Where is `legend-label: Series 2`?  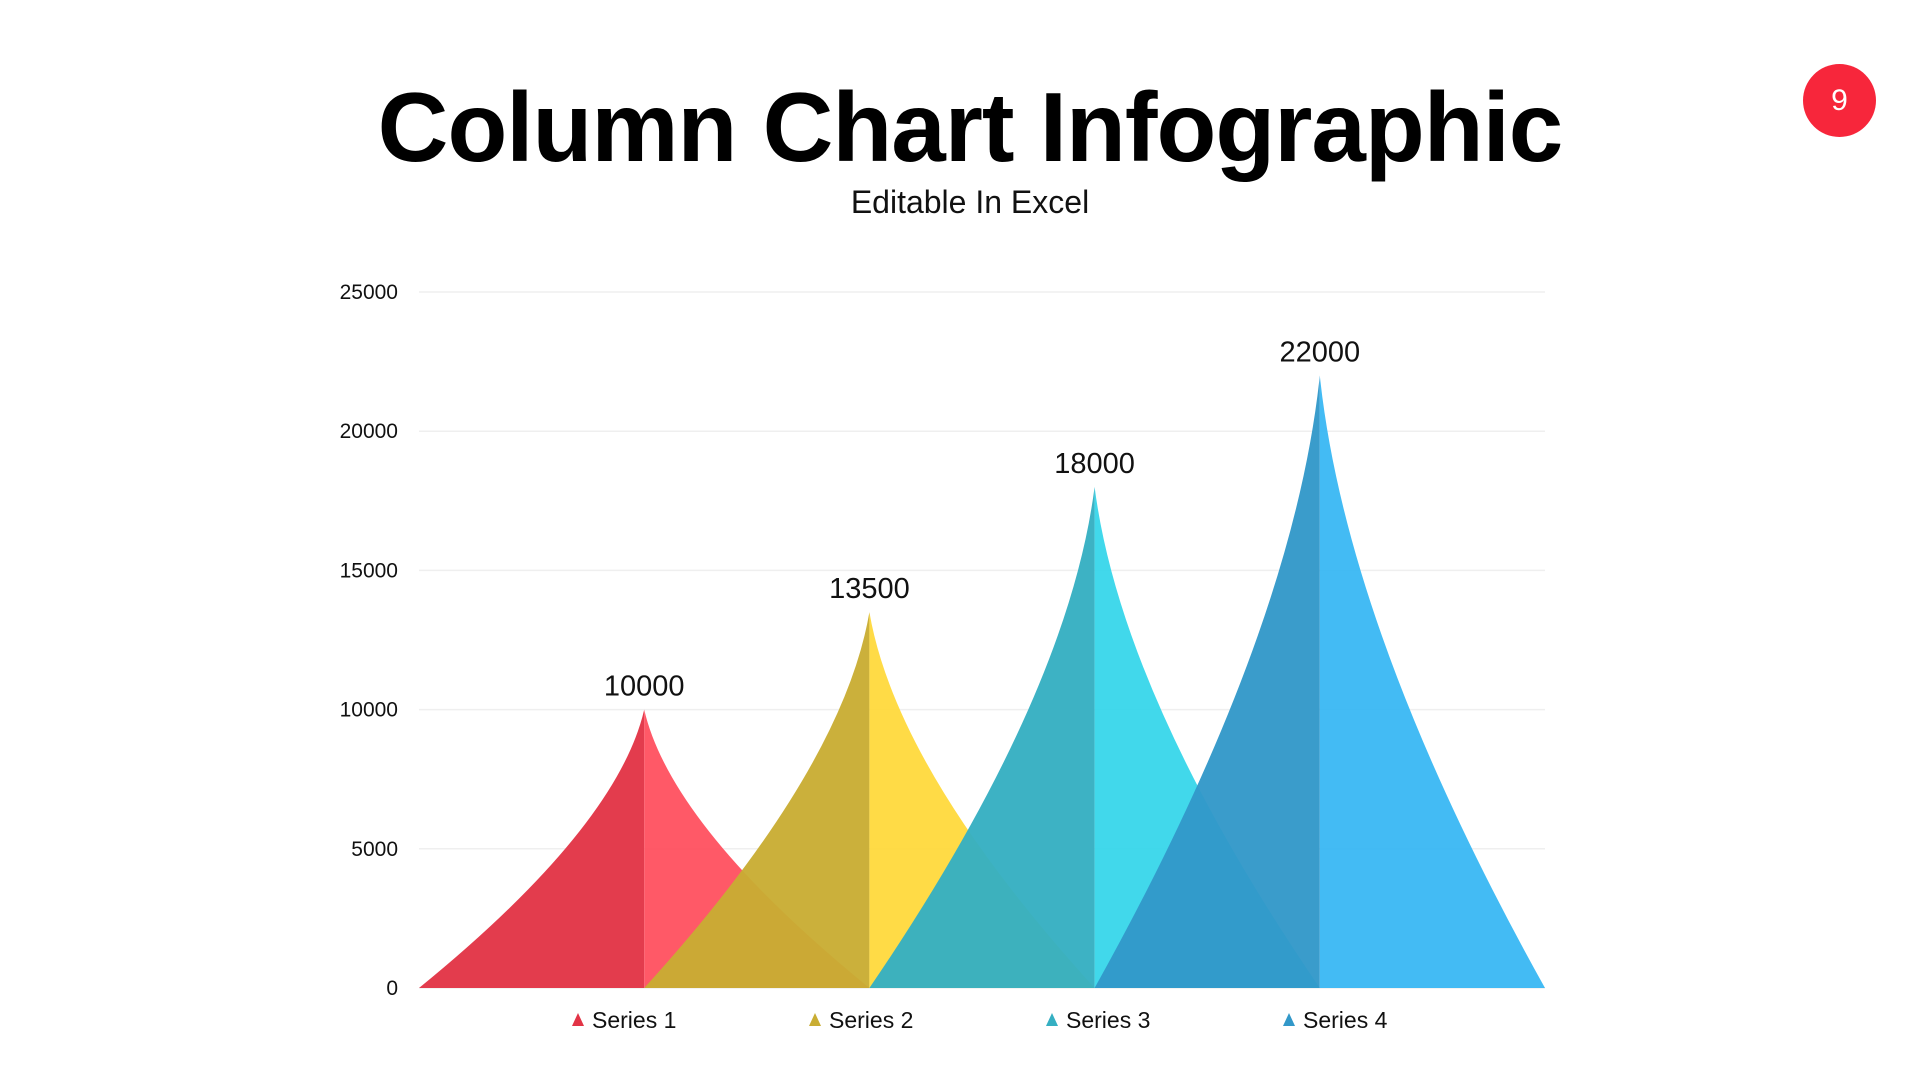 legend-label: Series 2 is located at coordinates (871, 1020).